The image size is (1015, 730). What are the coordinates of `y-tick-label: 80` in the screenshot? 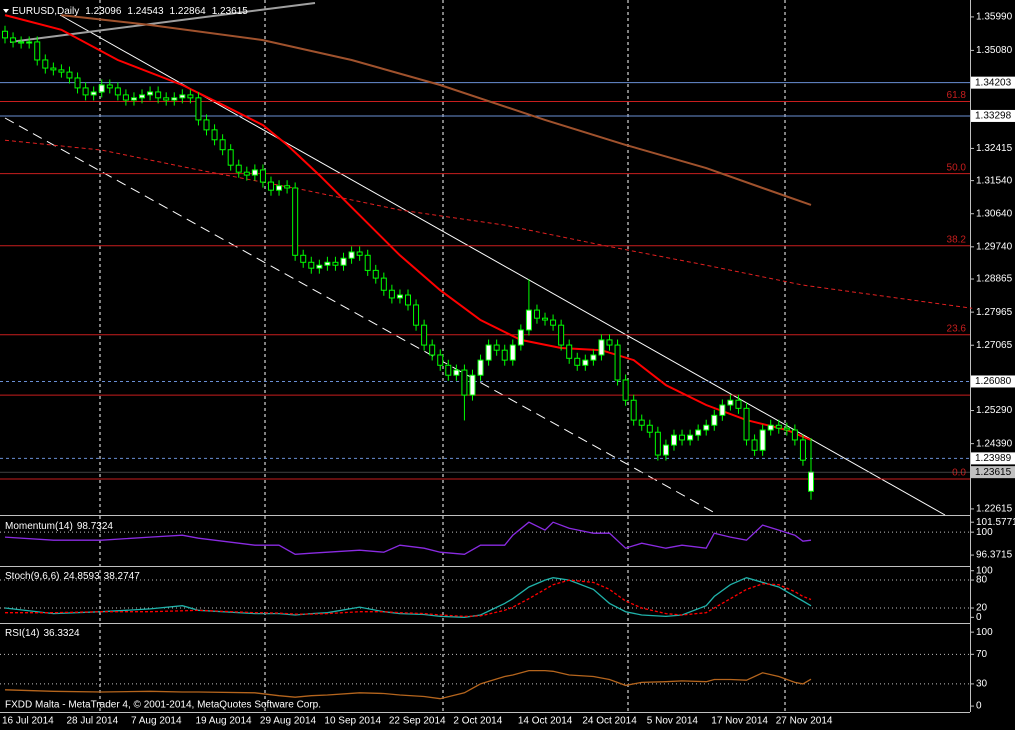 It's located at (982, 580).